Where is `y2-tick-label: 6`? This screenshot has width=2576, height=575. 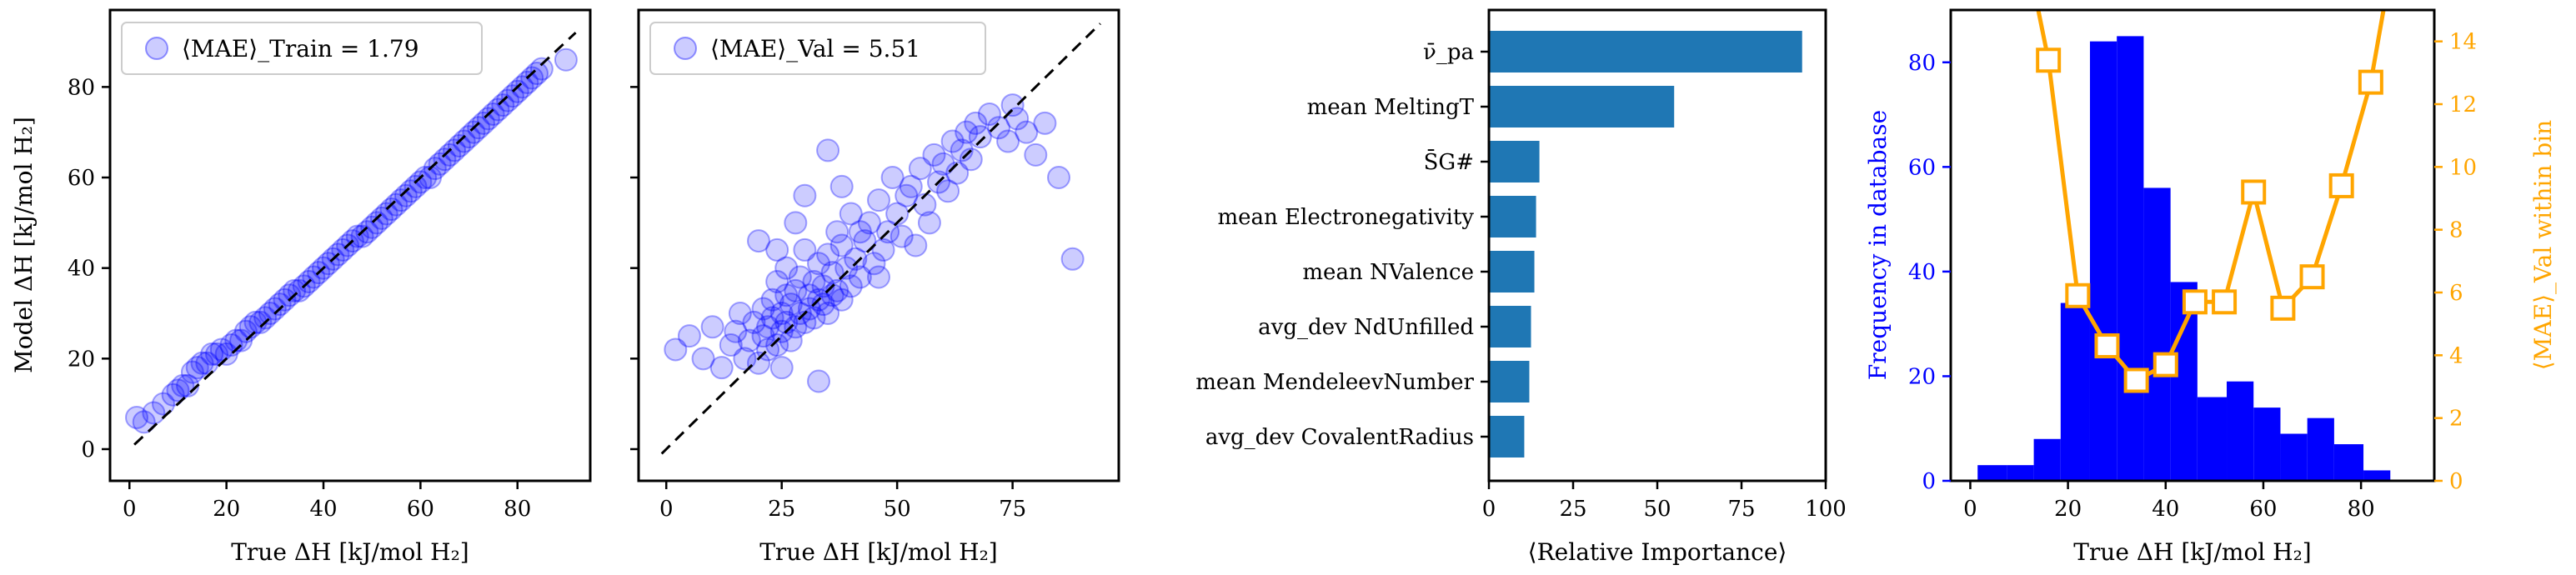 y2-tick-label: 6 is located at coordinates (2456, 293).